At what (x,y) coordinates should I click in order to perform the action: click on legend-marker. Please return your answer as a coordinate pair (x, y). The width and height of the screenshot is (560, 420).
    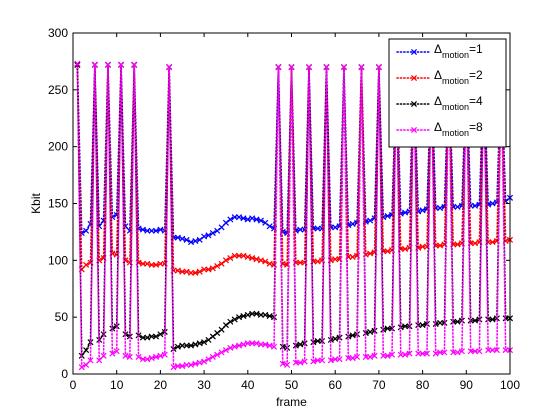
    Looking at the image, I should click on (414, 104).